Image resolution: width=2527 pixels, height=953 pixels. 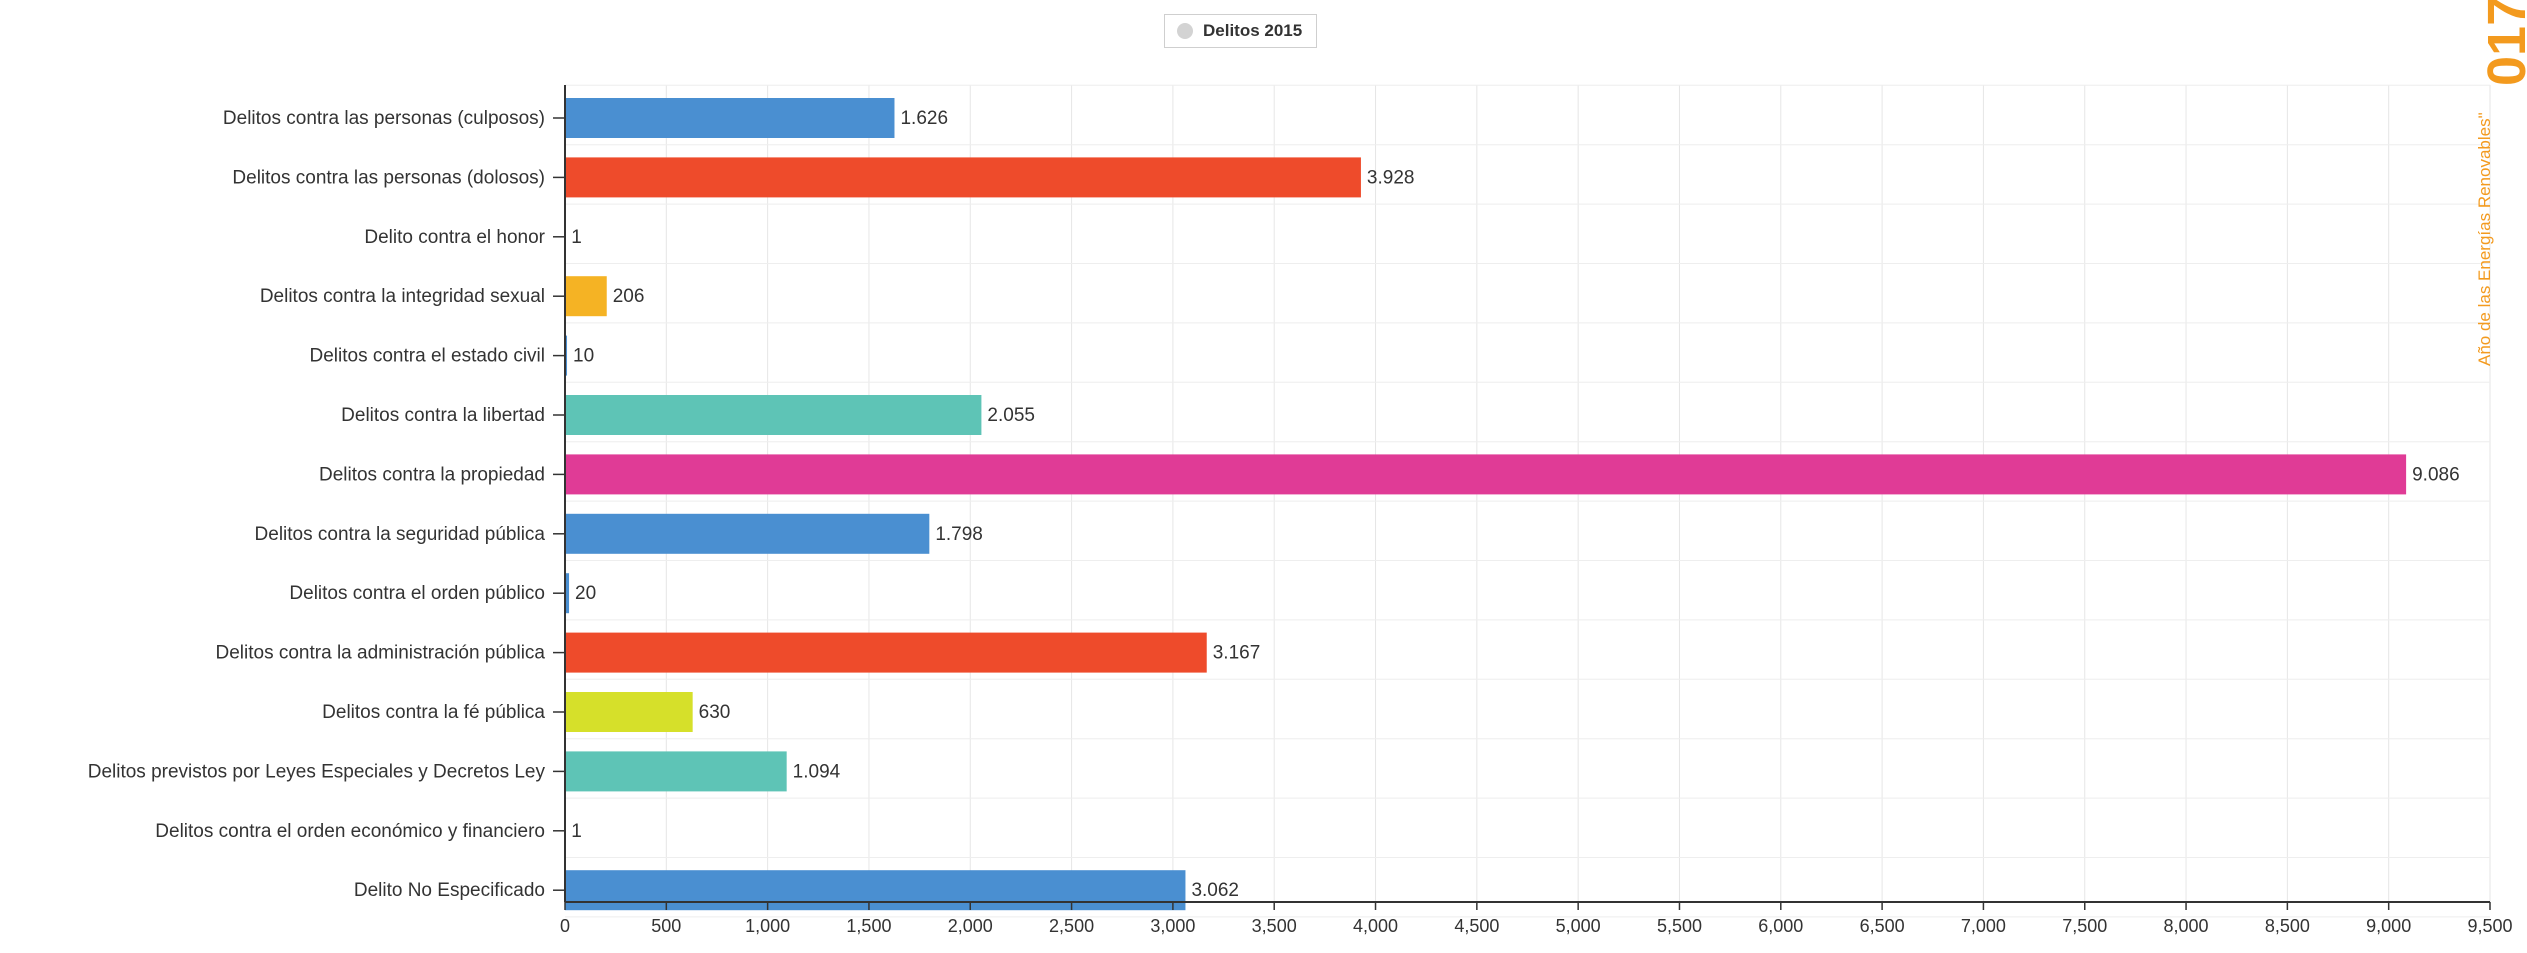 What do you see at coordinates (565, 926) in the screenshot?
I see `x-tick-label: 0` at bounding box center [565, 926].